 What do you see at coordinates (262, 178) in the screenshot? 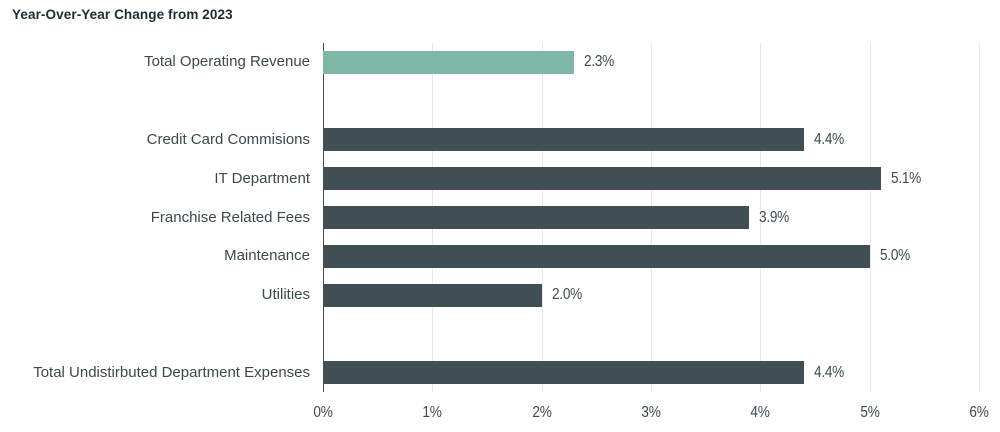
I see `category-label: IT Department` at bounding box center [262, 178].